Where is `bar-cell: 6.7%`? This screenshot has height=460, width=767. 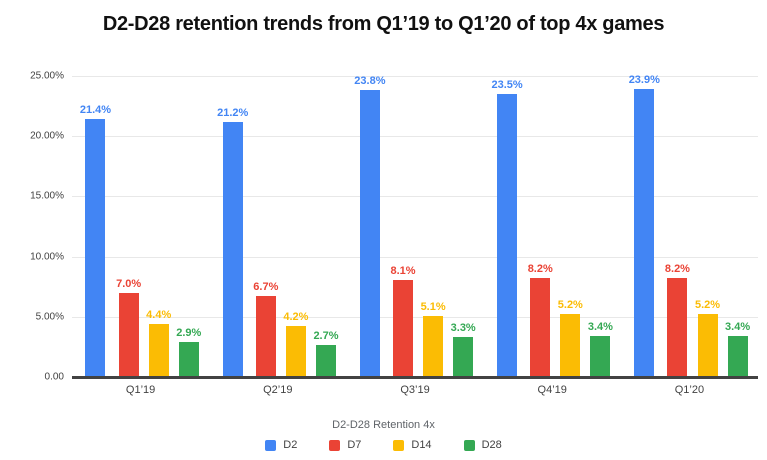 bar-cell: 6.7% is located at coordinates (265, 329).